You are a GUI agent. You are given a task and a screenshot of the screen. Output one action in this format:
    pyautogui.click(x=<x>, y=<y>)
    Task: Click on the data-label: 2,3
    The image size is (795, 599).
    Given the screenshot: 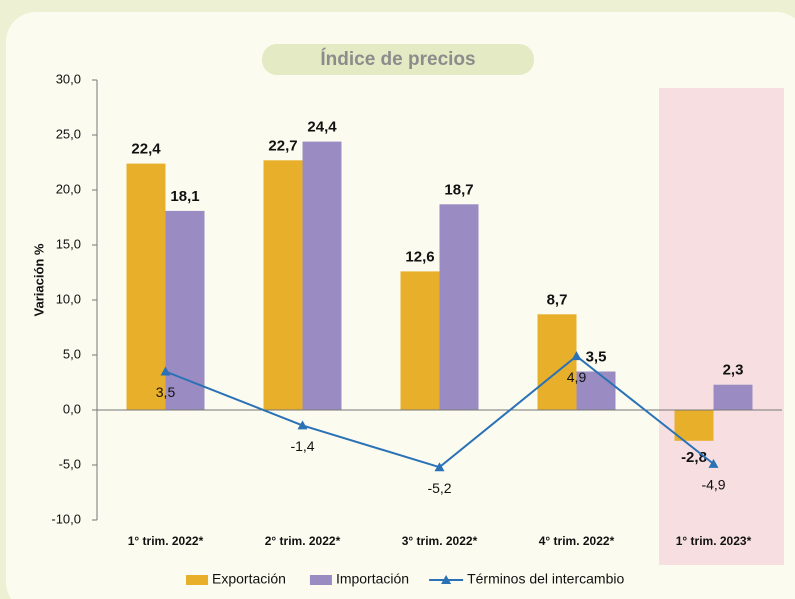 What is the action you would take?
    pyautogui.click(x=733, y=370)
    